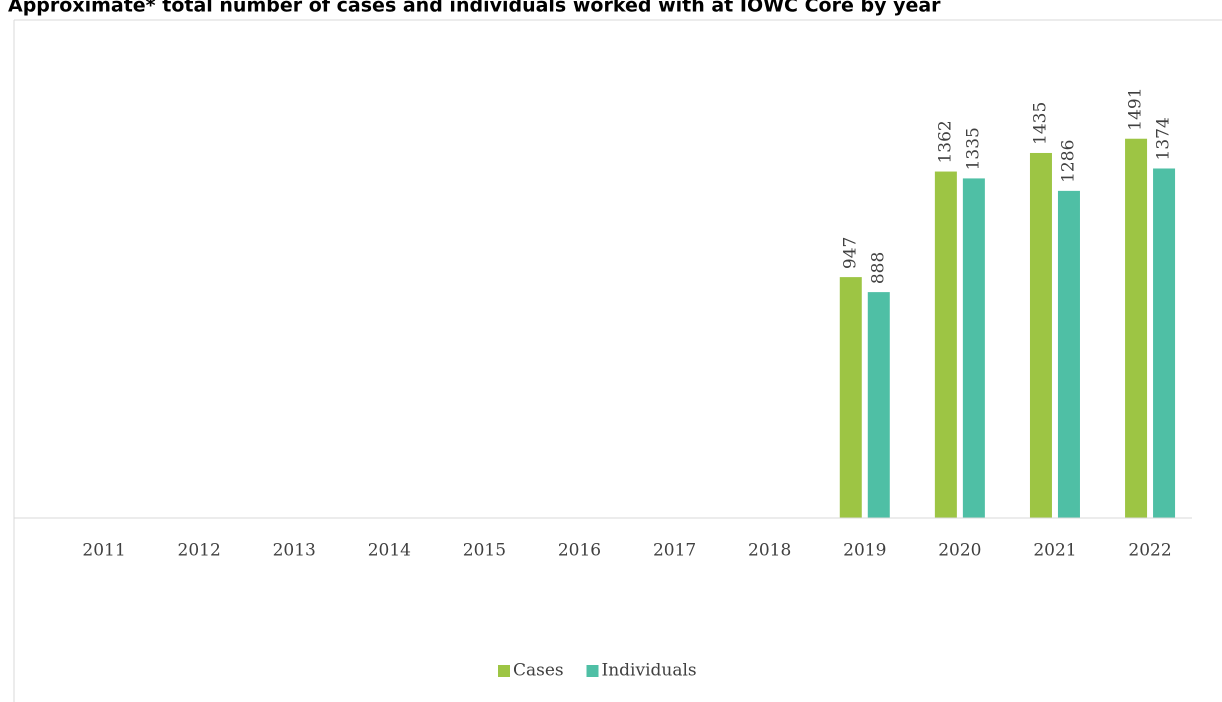  What do you see at coordinates (1068, 161) in the screenshot?
I see `data-label: 1286` at bounding box center [1068, 161].